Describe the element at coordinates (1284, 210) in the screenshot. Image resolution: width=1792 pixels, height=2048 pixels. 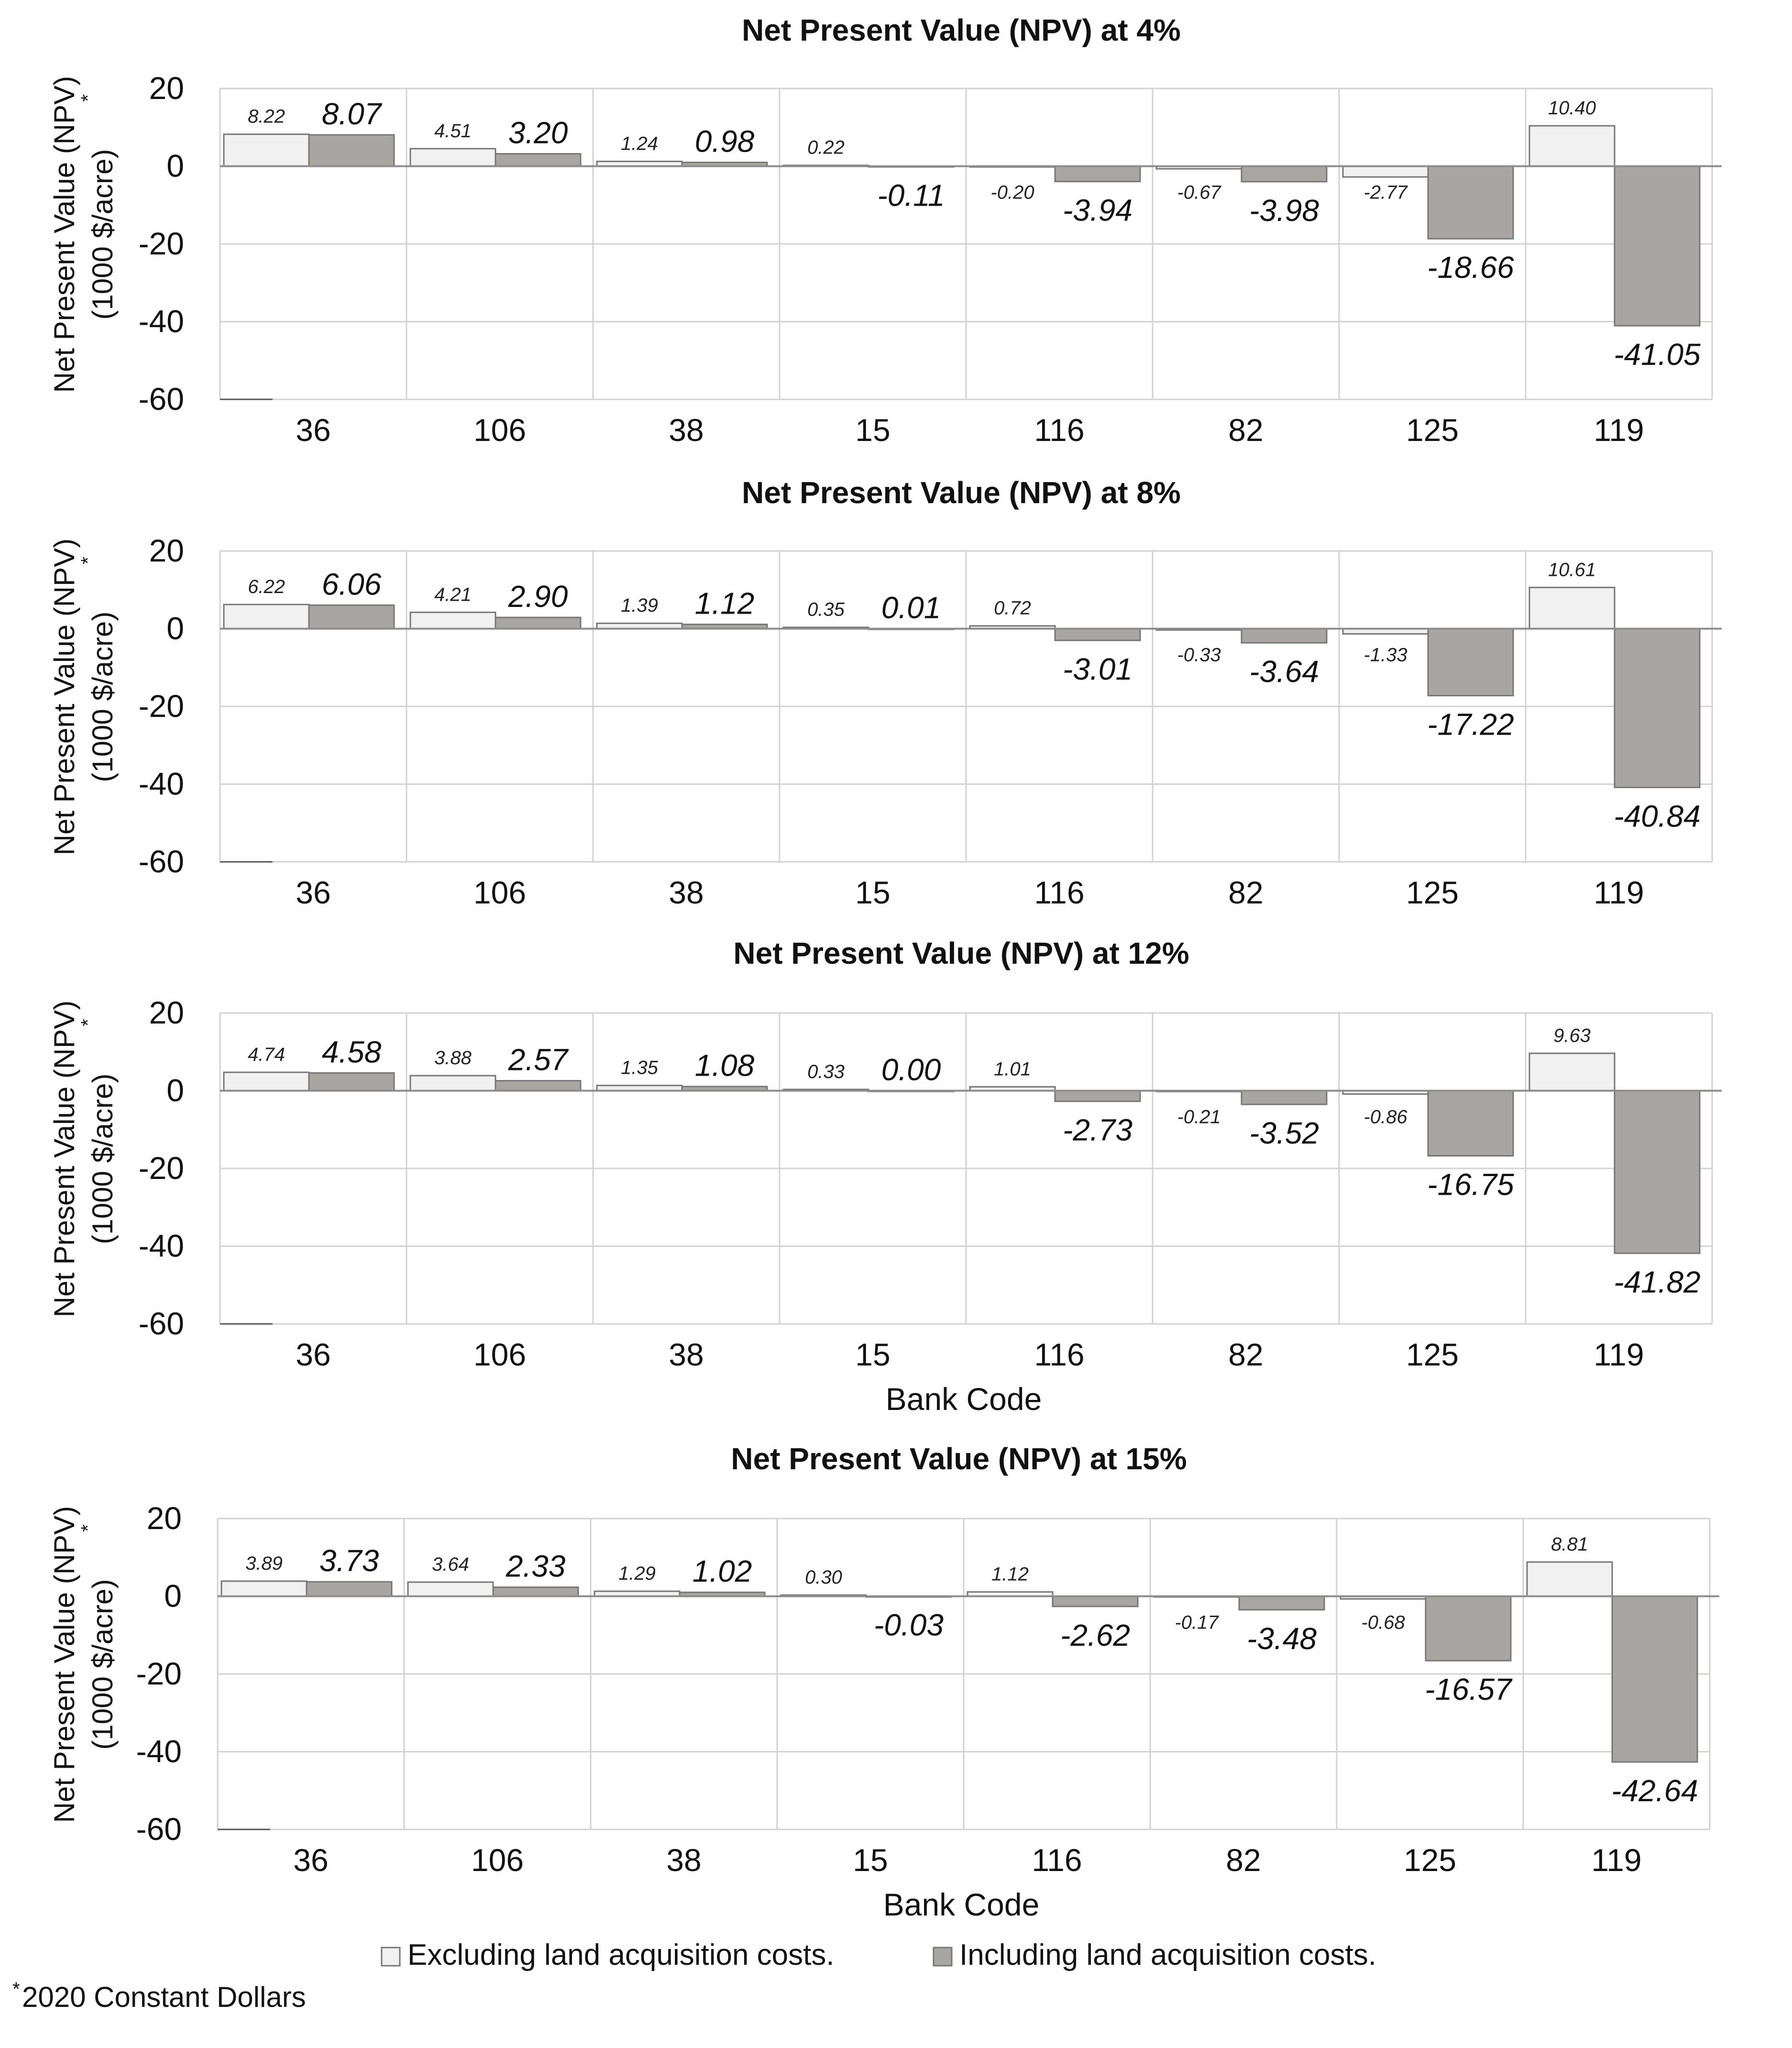
I see `data-label-including: -3.98` at that location.